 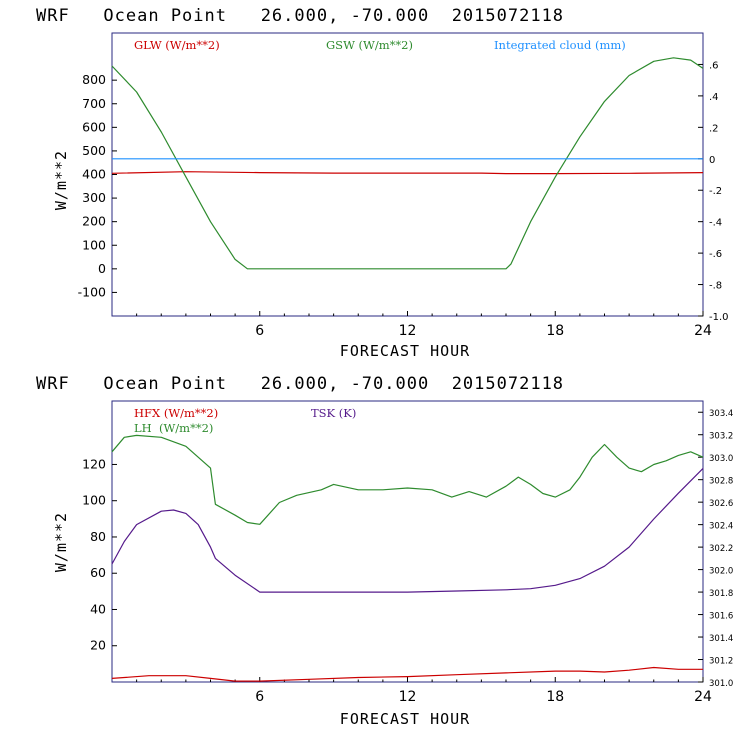 What do you see at coordinates (333, 413) in the screenshot?
I see `legend-tsk: TSK (K)` at bounding box center [333, 413].